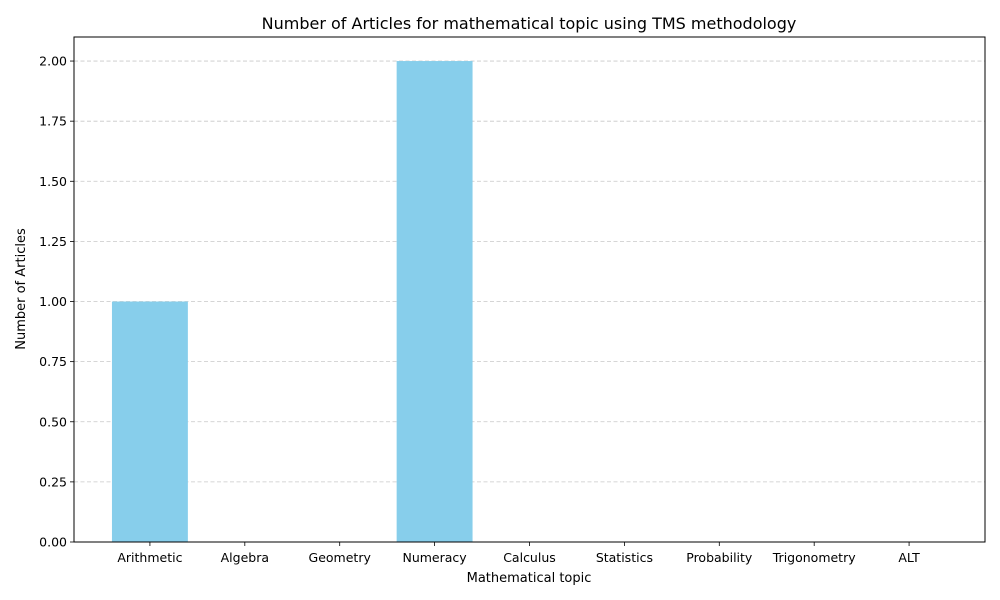 The height and width of the screenshot is (600, 1000). I want to click on y-tick-label: 0.75, so click(53, 361).